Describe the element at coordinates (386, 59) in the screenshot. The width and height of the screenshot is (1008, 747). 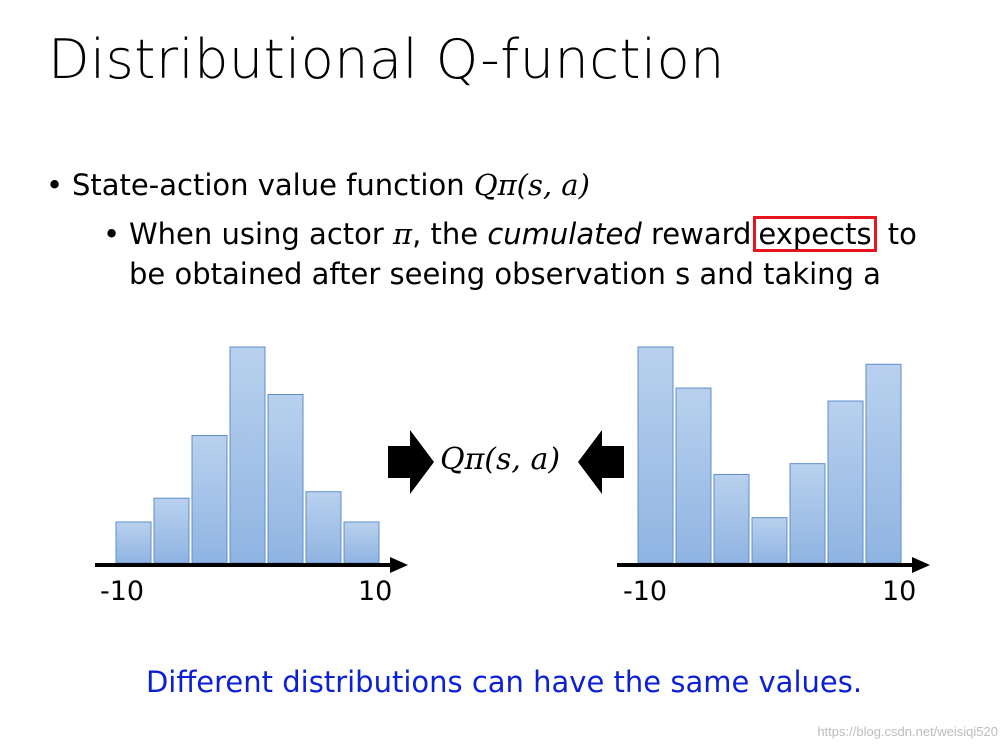
I see `slide-title: Distributional Q-function` at that location.